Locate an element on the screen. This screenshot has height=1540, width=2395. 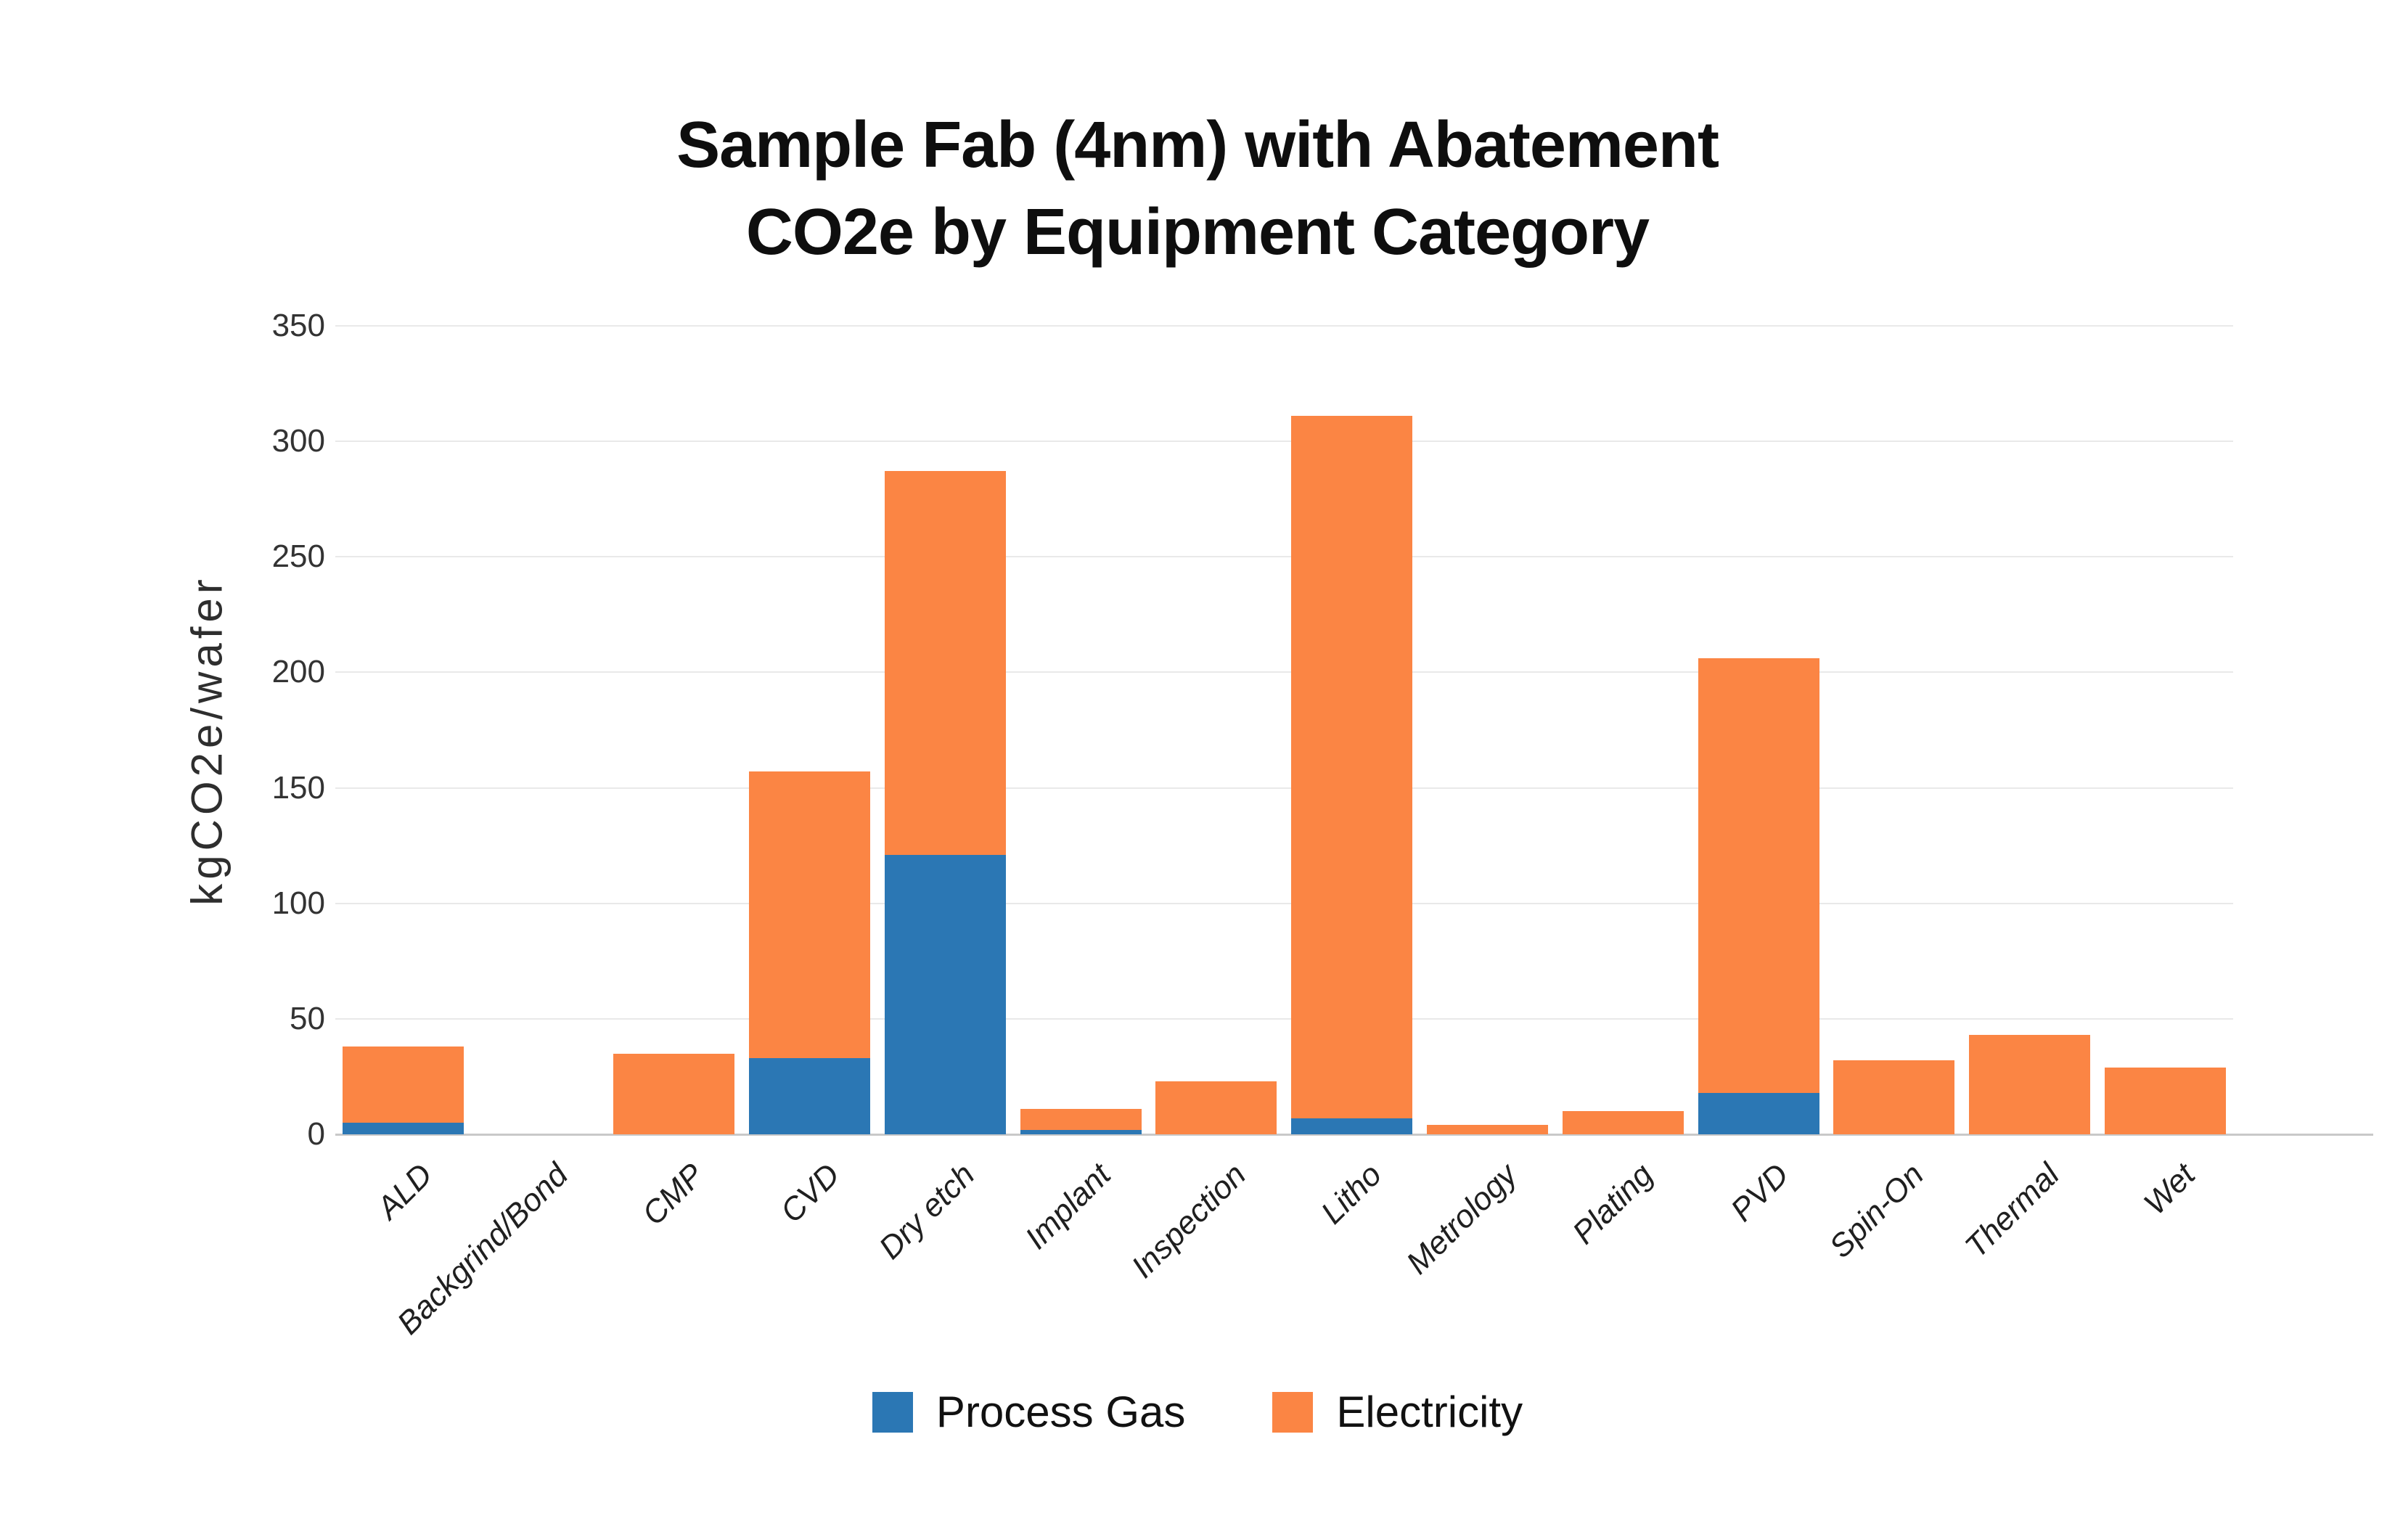
x-tick-label-implant: Implant is located at coordinates (1068, 1206).